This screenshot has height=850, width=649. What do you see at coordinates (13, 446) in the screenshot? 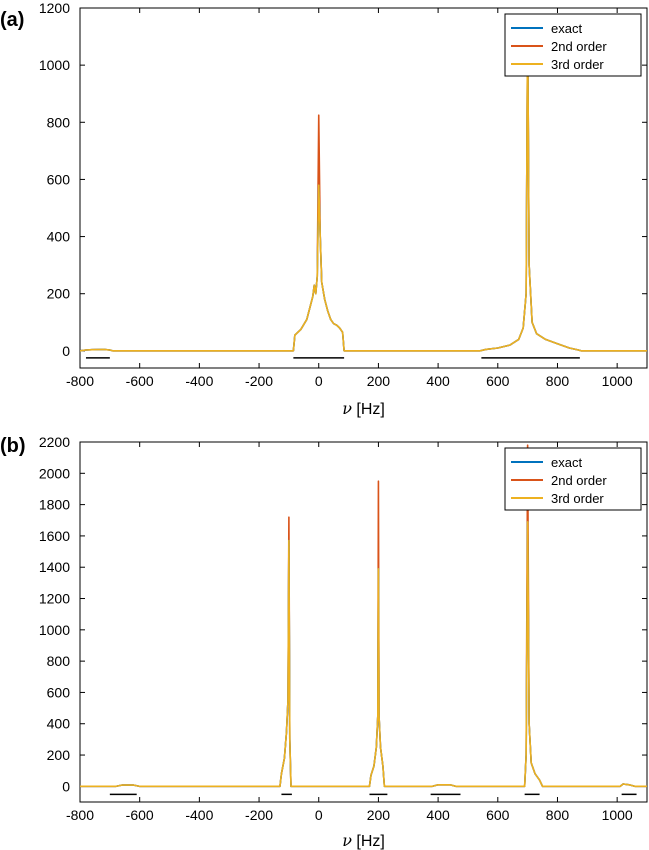
I see `panel-label: (b)` at bounding box center [13, 446].